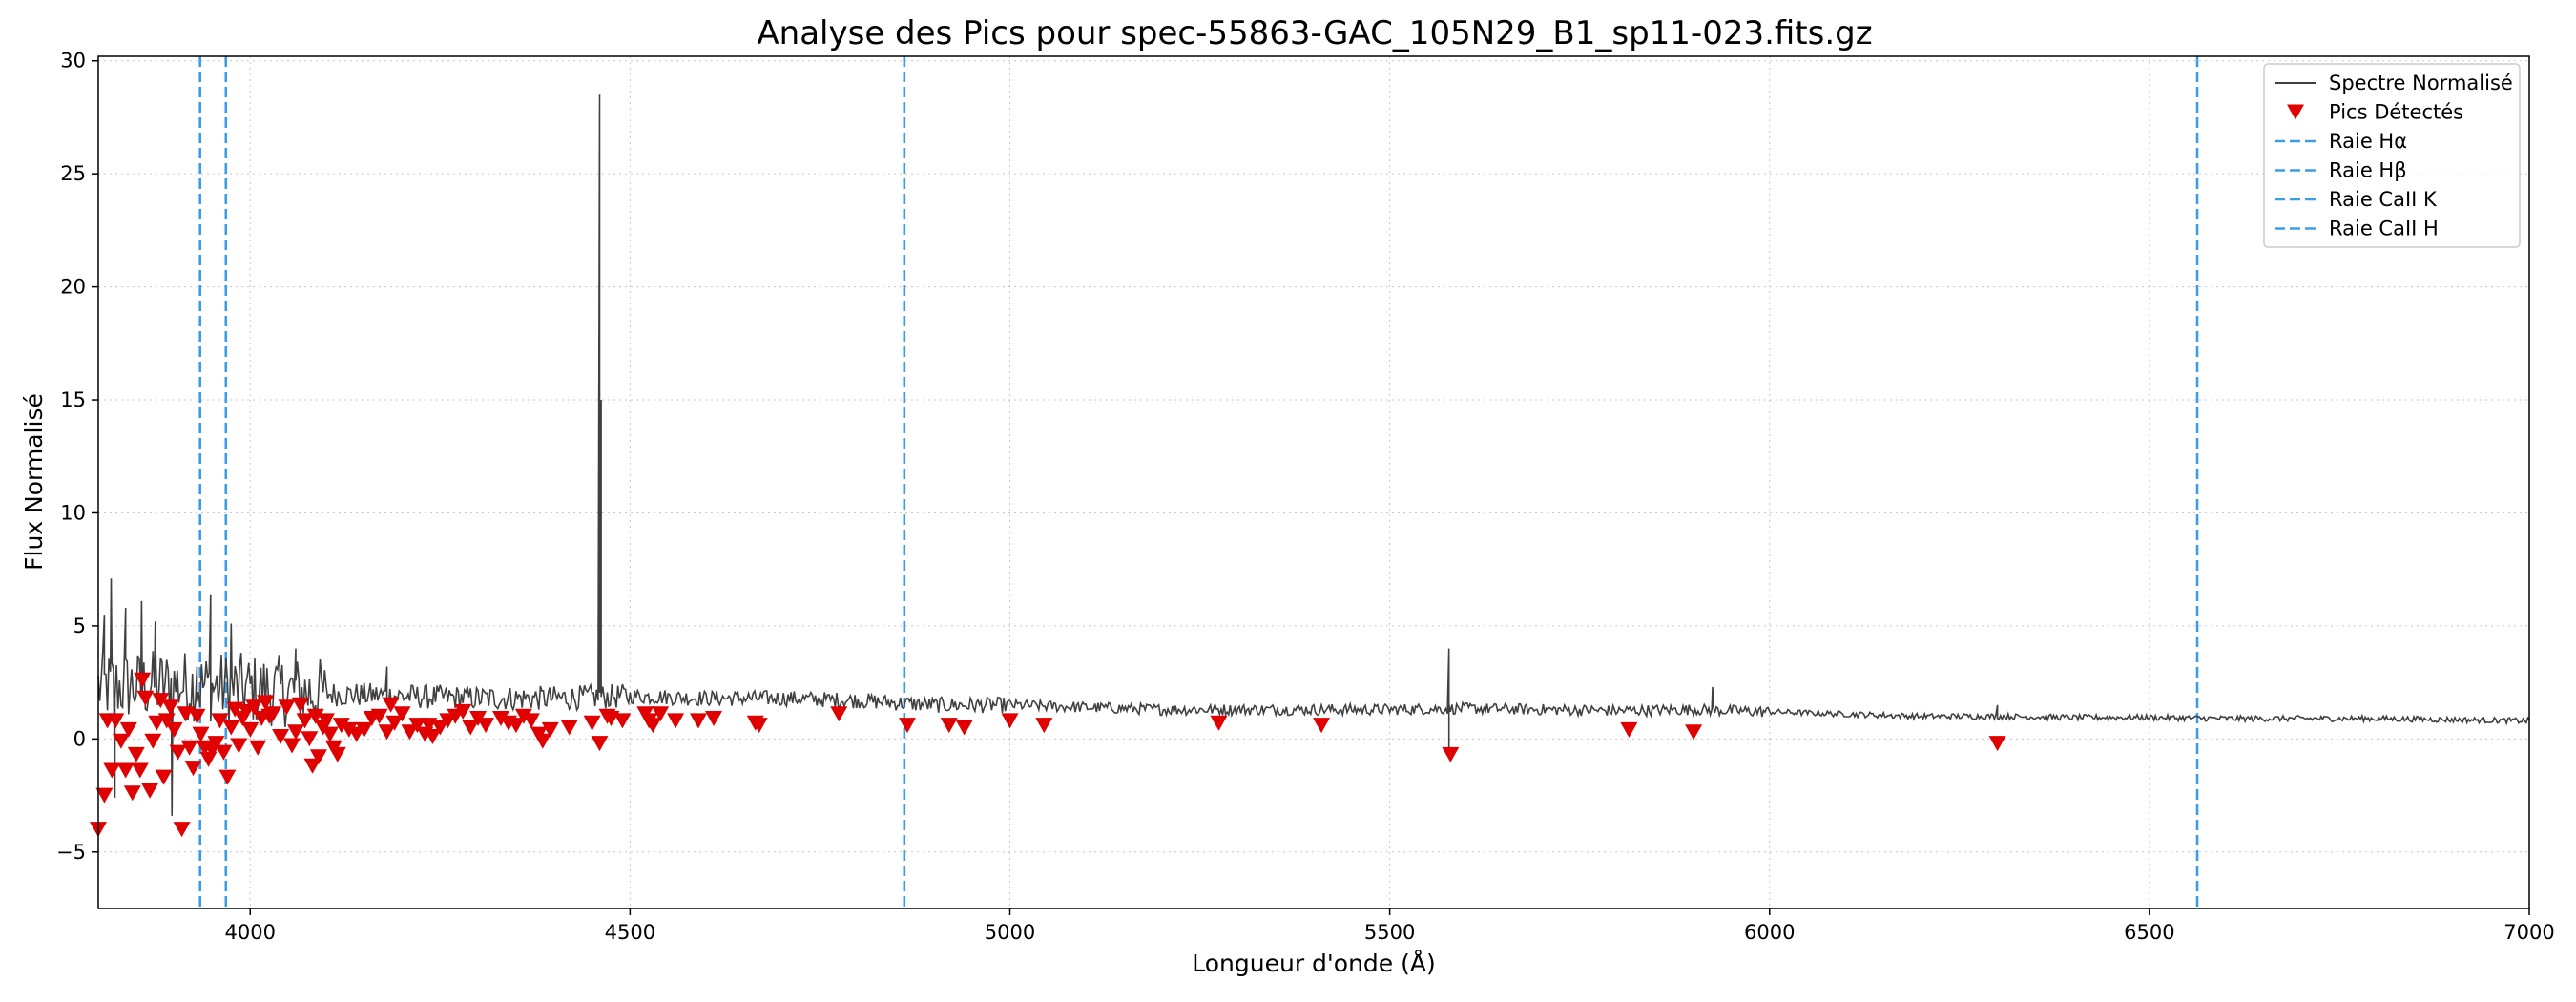 Image resolution: width=2576 pixels, height=1002 pixels. What do you see at coordinates (2149, 932) in the screenshot?
I see `x-tick-label: 6500` at bounding box center [2149, 932].